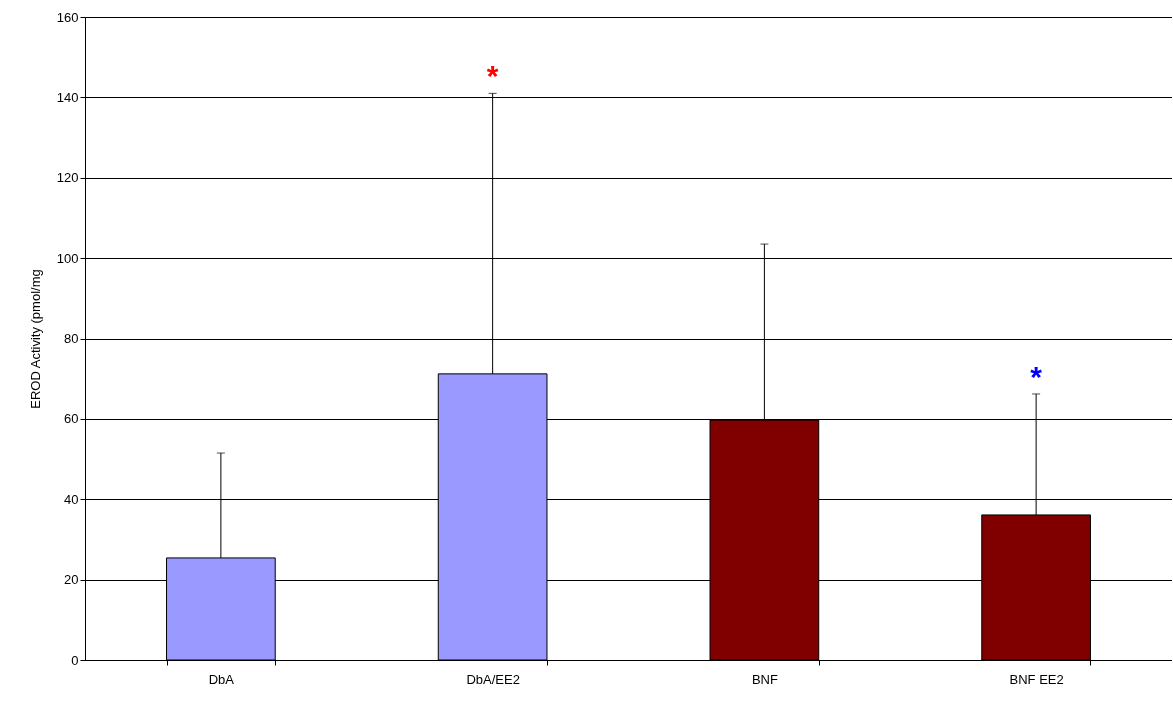  Describe the element at coordinates (71, 338) in the screenshot. I see `y-tick-label: 80` at that location.